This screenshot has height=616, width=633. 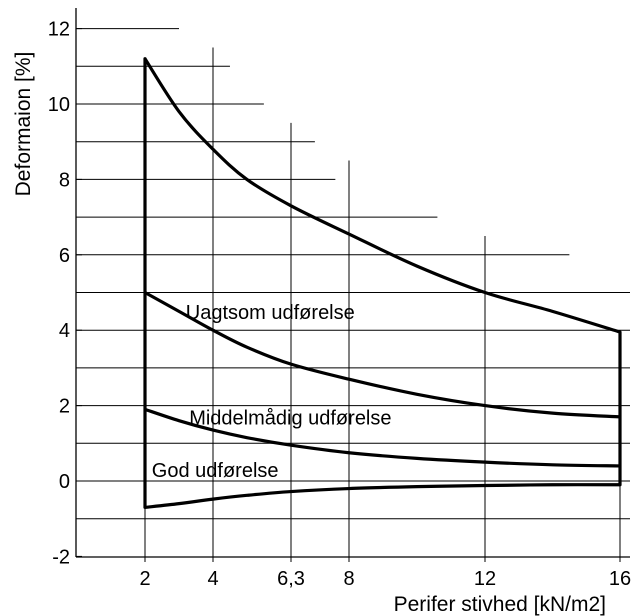 I want to click on y-axis-title: Deformaion [%], so click(x=23, y=124).